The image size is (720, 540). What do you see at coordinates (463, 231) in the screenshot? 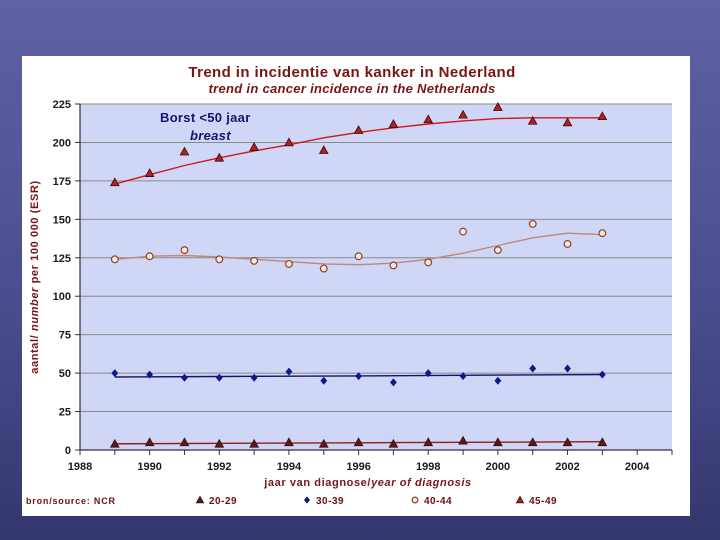
I see `point-40-44-1999` at bounding box center [463, 231].